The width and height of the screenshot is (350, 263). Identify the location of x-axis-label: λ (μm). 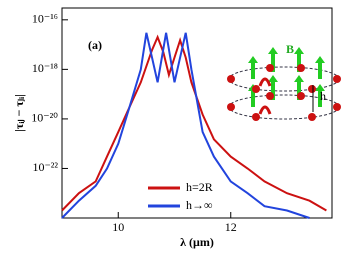
(197, 242).